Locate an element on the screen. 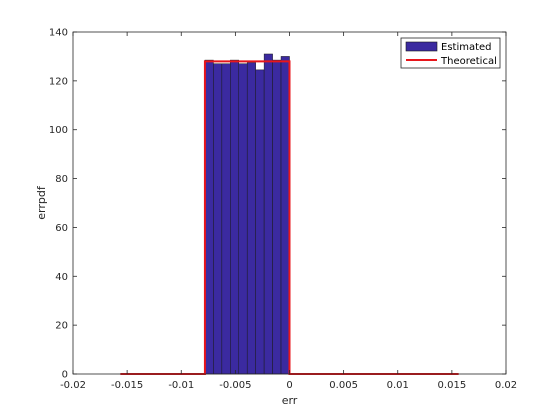  estimated-bars is located at coordinates (247, 214).